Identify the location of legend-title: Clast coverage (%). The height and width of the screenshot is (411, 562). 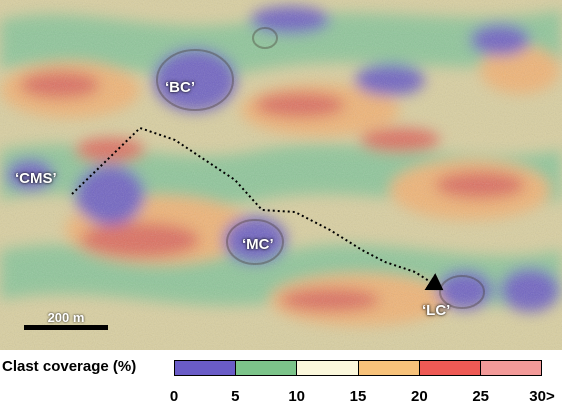
(69, 366).